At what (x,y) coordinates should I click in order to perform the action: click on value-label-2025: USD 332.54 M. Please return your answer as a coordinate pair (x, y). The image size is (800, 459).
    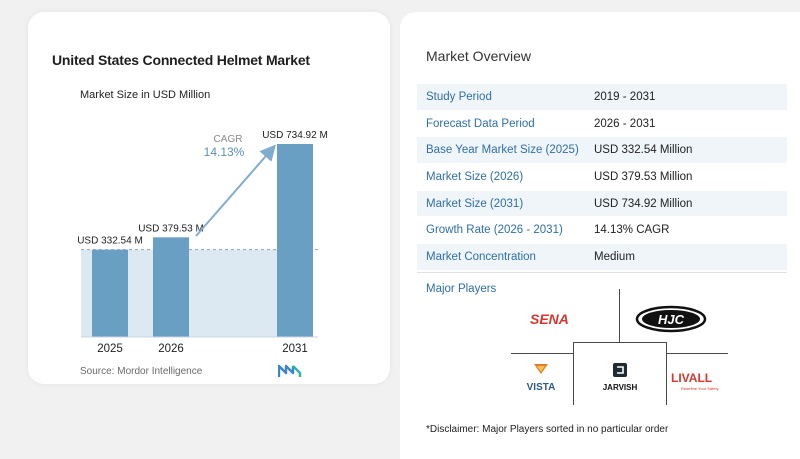
    Looking at the image, I should click on (110, 241).